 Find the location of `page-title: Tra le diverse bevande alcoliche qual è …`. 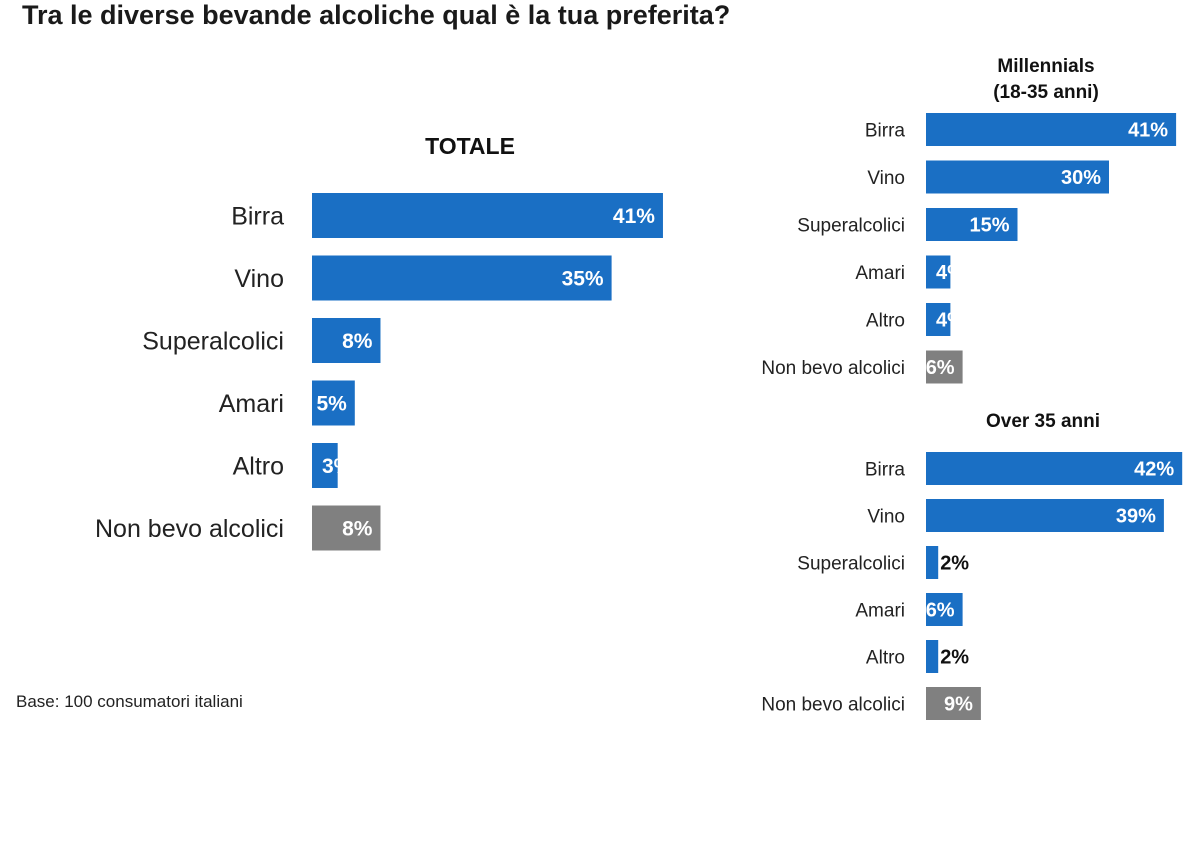

page-title: Tra le diverse bevande alcoliche qual è … is located at coordinates (376, 15).